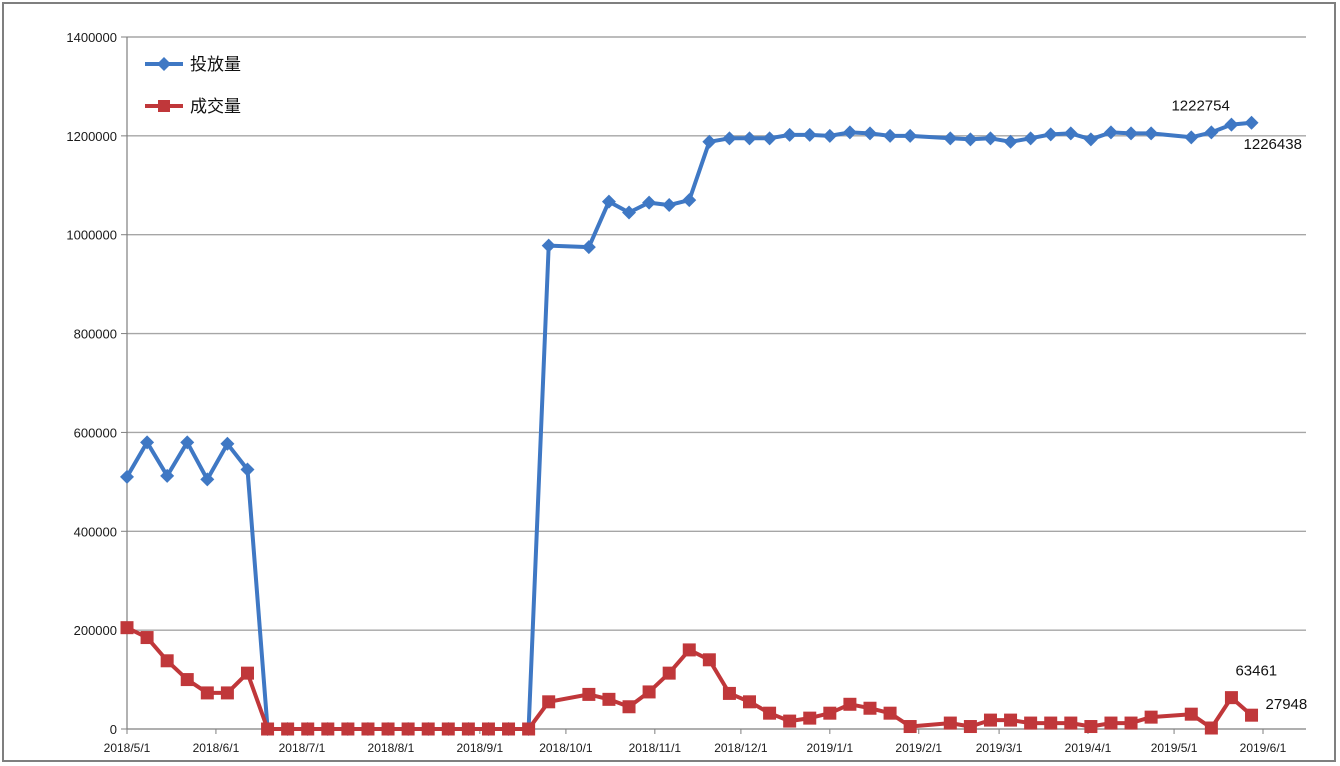 The height and width of the screenshot is (766, 1340). I want to click on y-tick-label: 200000, so click(95, 630).